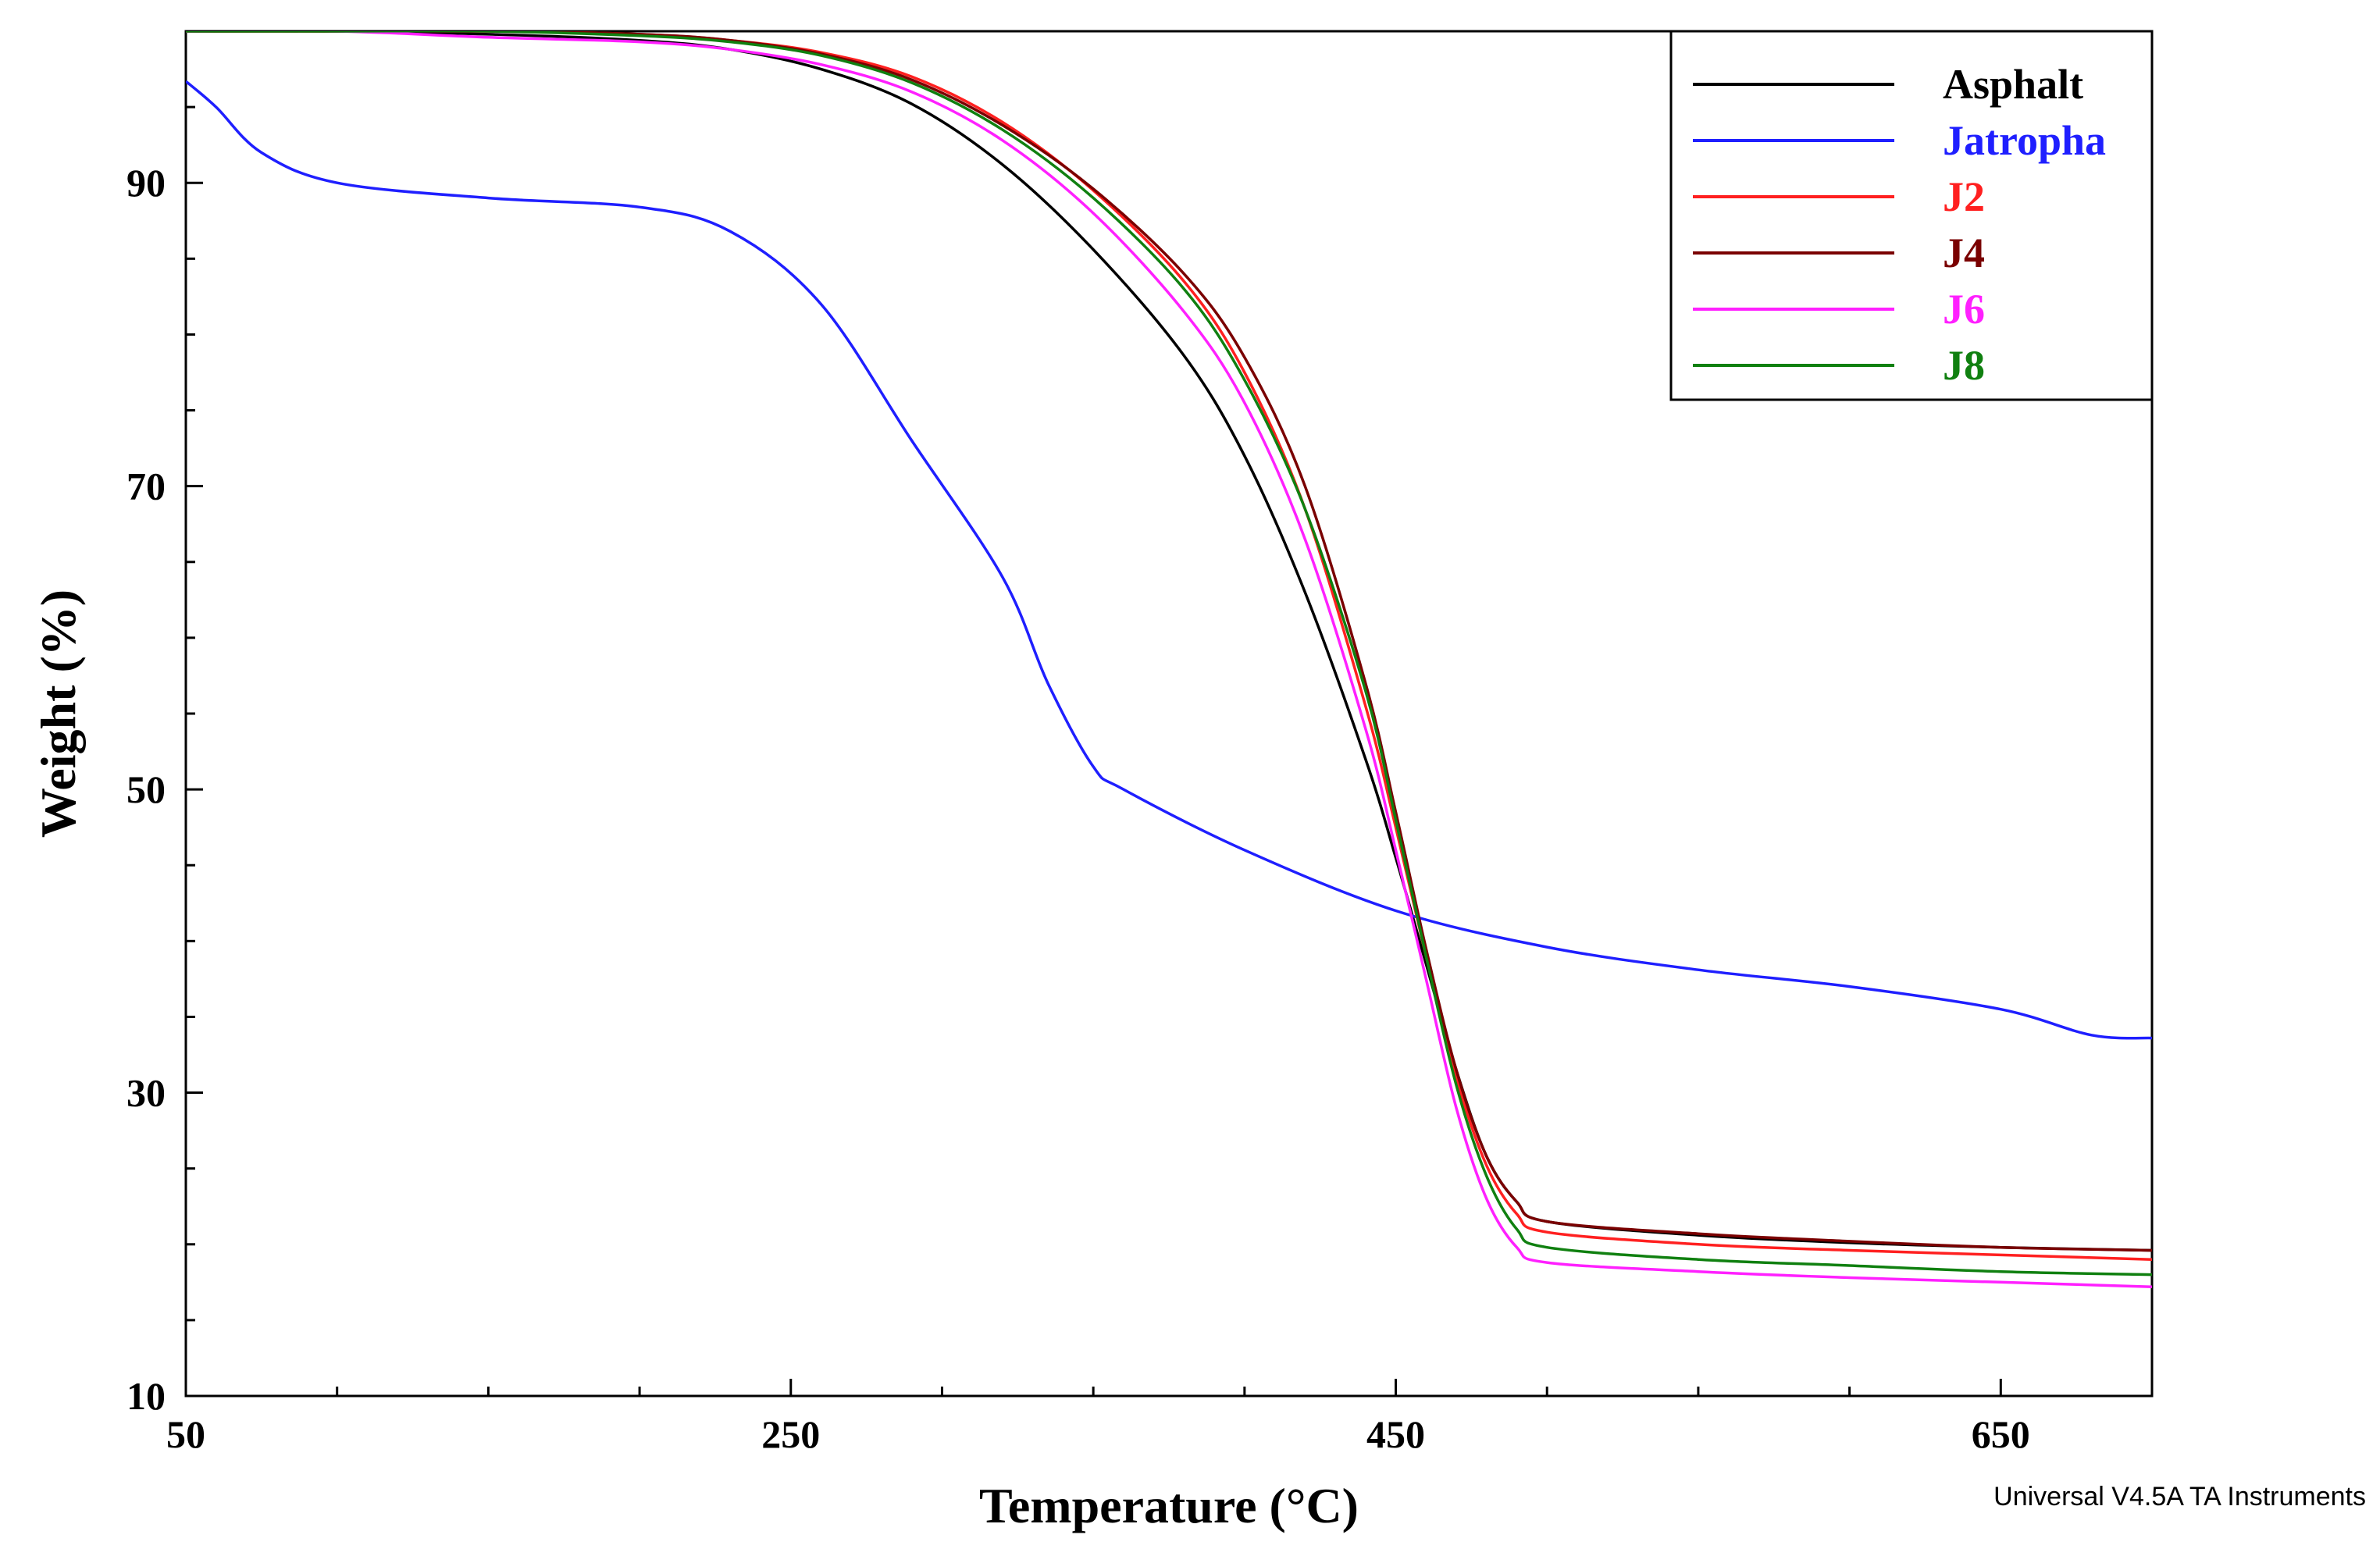 The image size is (2380, 1556). Describe the element at coordinates (146, 183) in the screenshot. I see `y-tick-label: 90` at that location.